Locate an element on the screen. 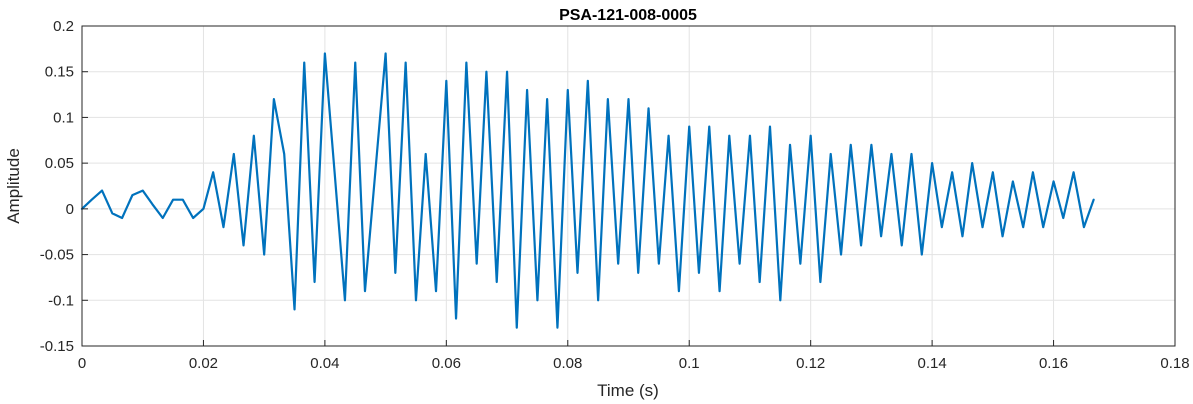 This screenshot has height=404, width=1193. y-tick-label: 0.1 is located at coordinates (63, 117).